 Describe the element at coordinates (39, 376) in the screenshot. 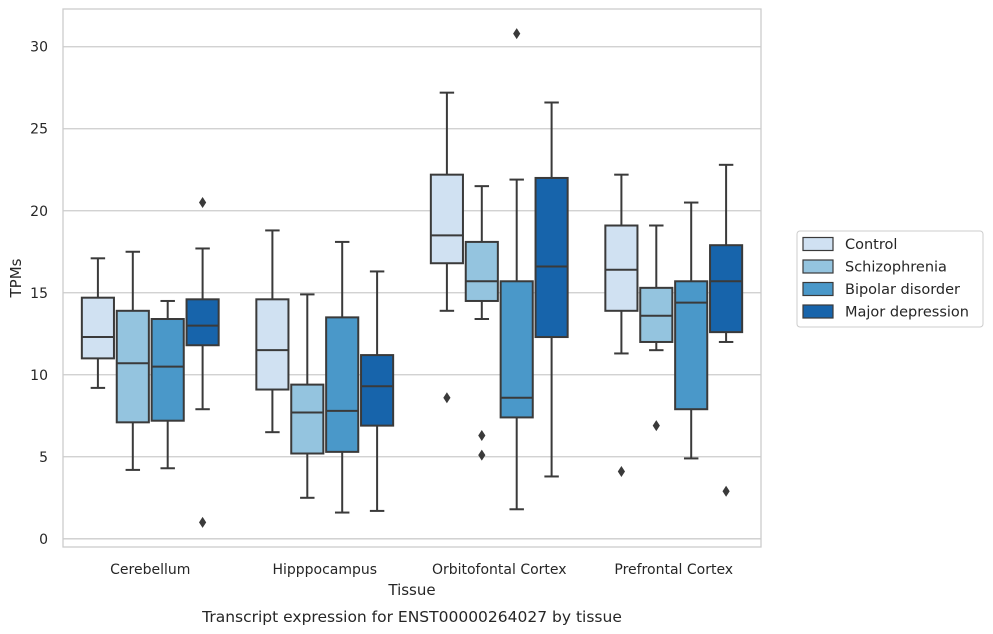

I see `y-tick-label: 10` at that location.